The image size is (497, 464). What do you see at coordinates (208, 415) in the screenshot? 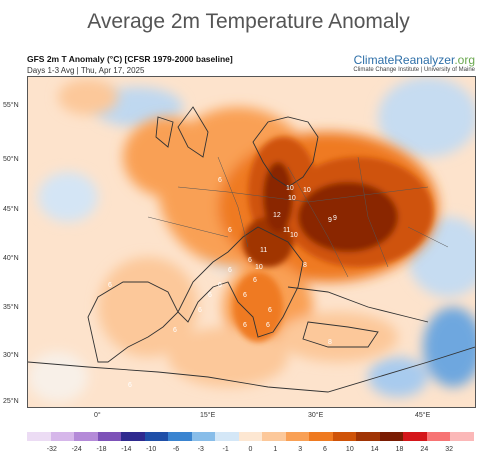
I see `lon-label: 15°E` at bounding box center [208, 415].